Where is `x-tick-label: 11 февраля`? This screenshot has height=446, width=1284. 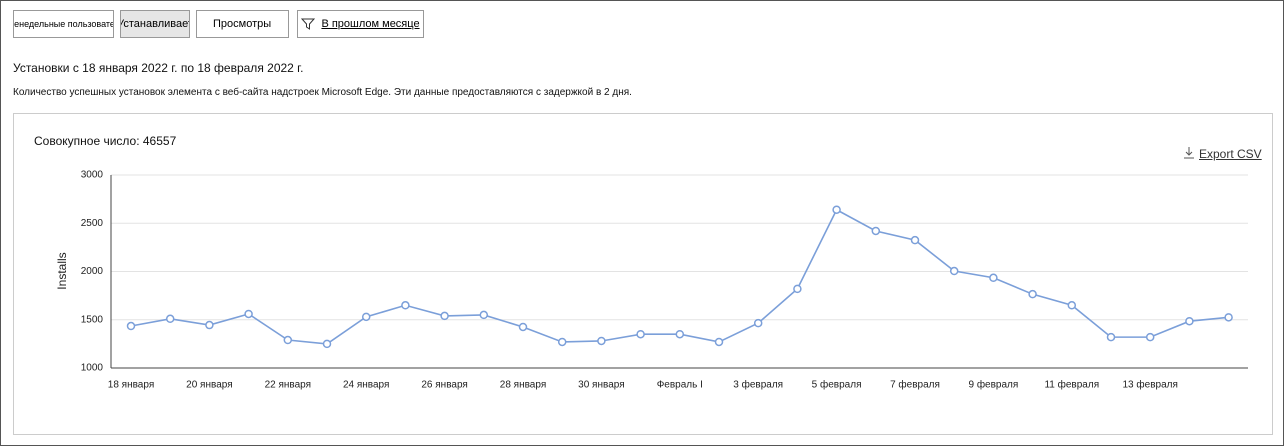 x-tick-label: 11 февраля is located at coordinates (1071, 385).